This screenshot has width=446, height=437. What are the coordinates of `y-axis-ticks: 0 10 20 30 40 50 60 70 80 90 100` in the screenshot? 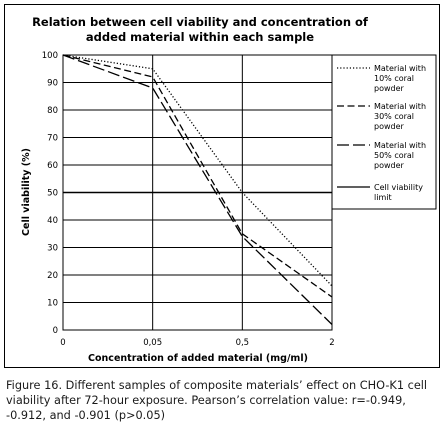 It's located at (50, 193).